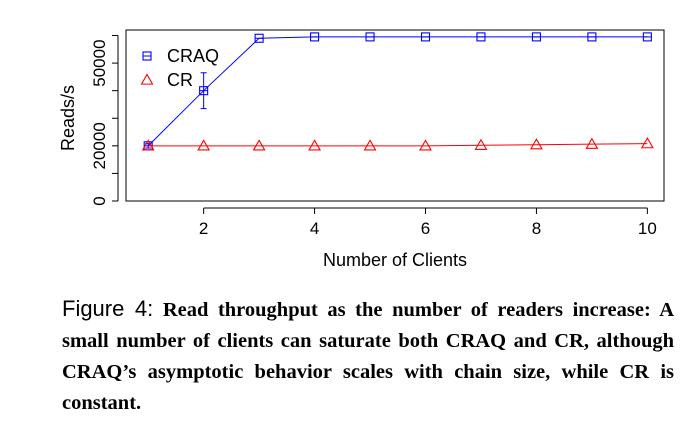 The width and height of the screenshot is (694, 438). Describe the element at coordinates (108, 308) in the screenshot. I see `figure-label: Figure 4:` at that location.